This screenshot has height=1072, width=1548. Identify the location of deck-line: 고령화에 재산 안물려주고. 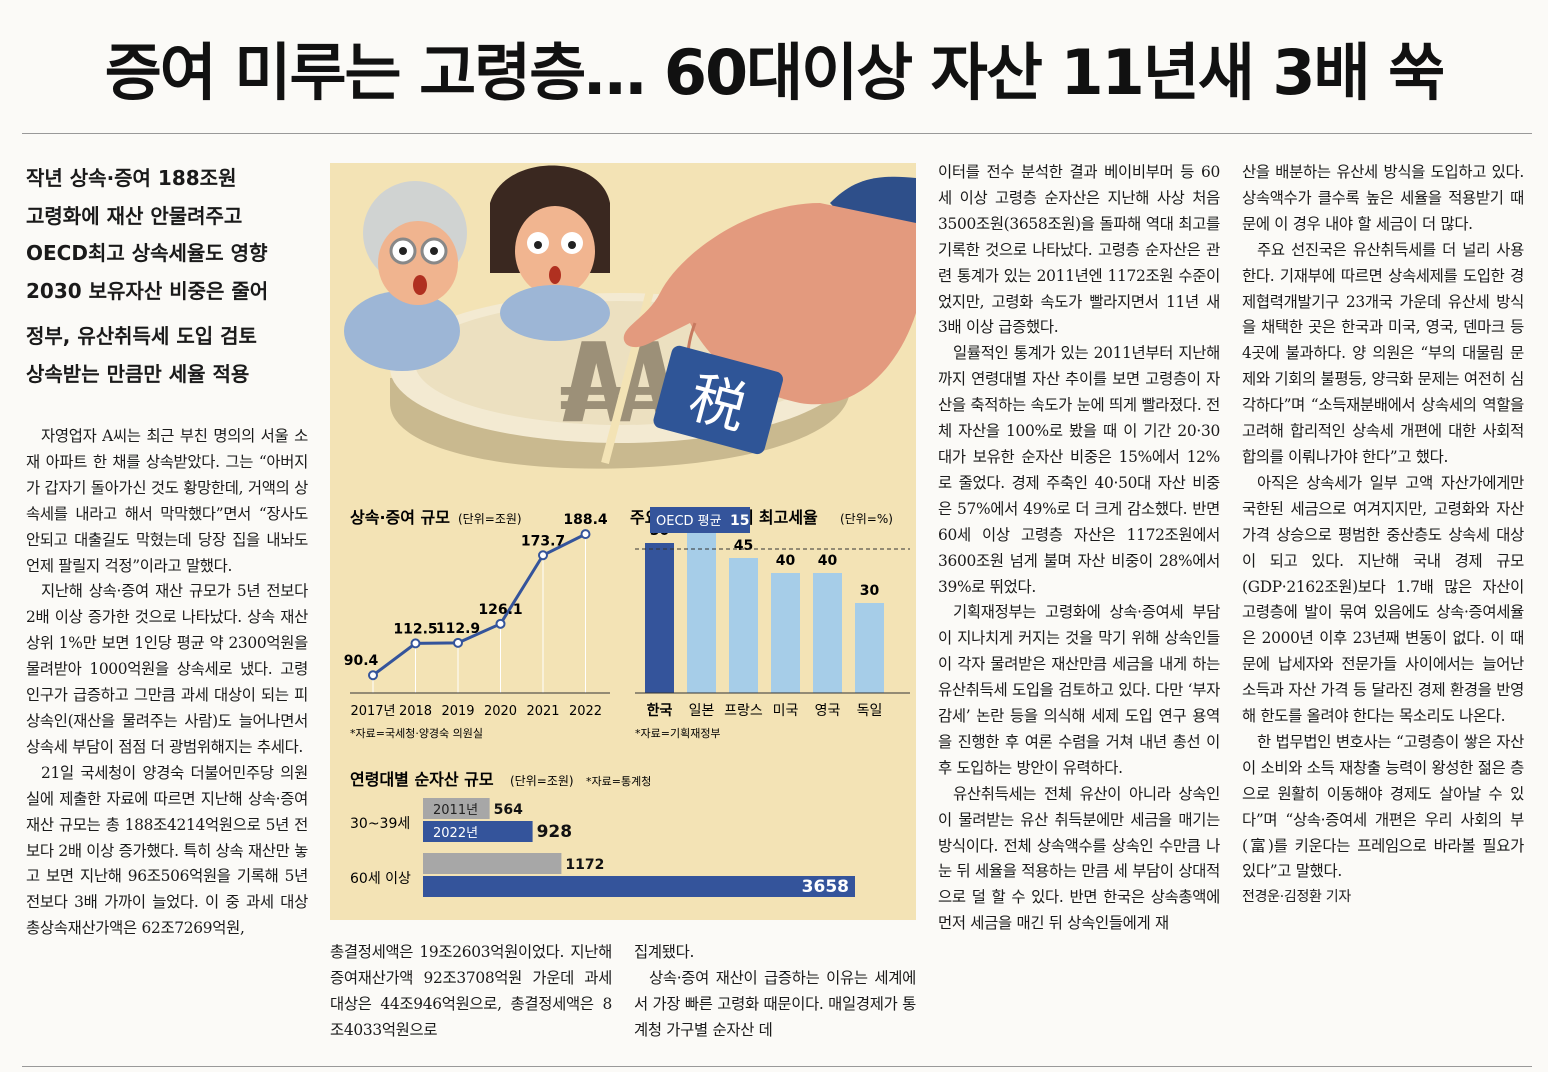
(134, 215).